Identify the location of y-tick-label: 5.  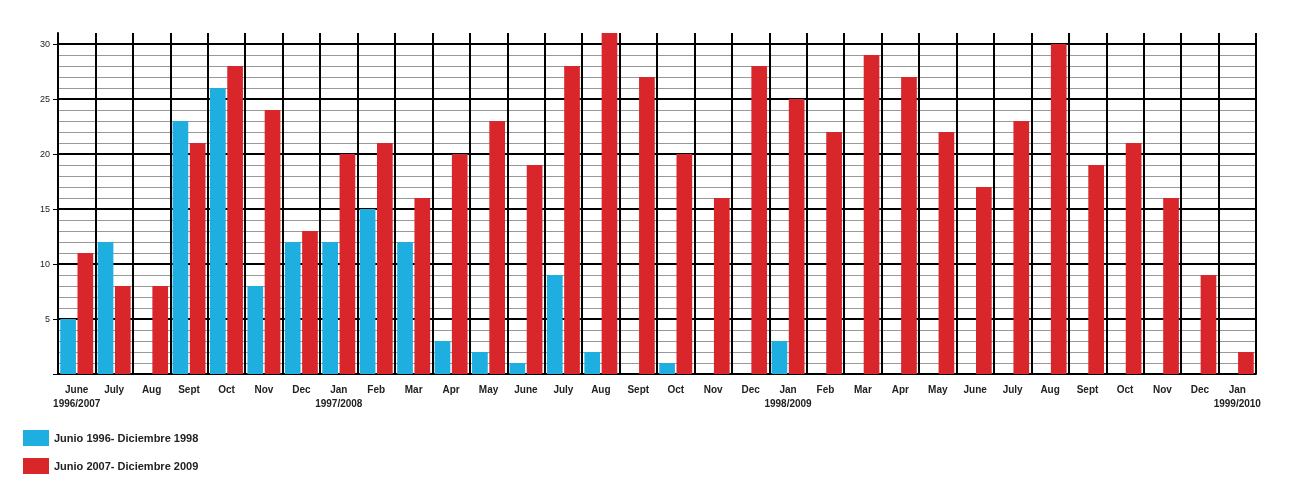
(47, 319).